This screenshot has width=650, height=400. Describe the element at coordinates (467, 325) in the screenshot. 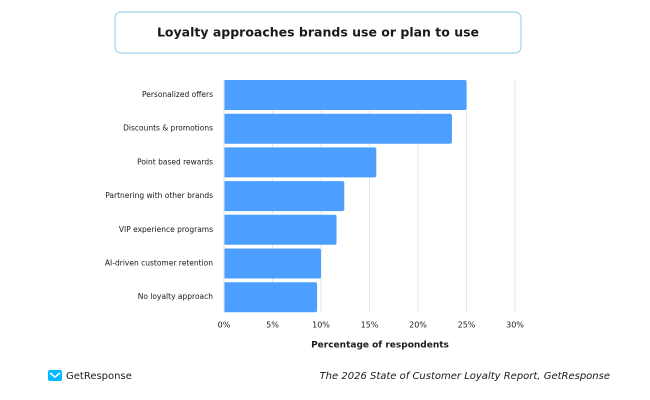

I see `x-tick-label: 25%` at that location.